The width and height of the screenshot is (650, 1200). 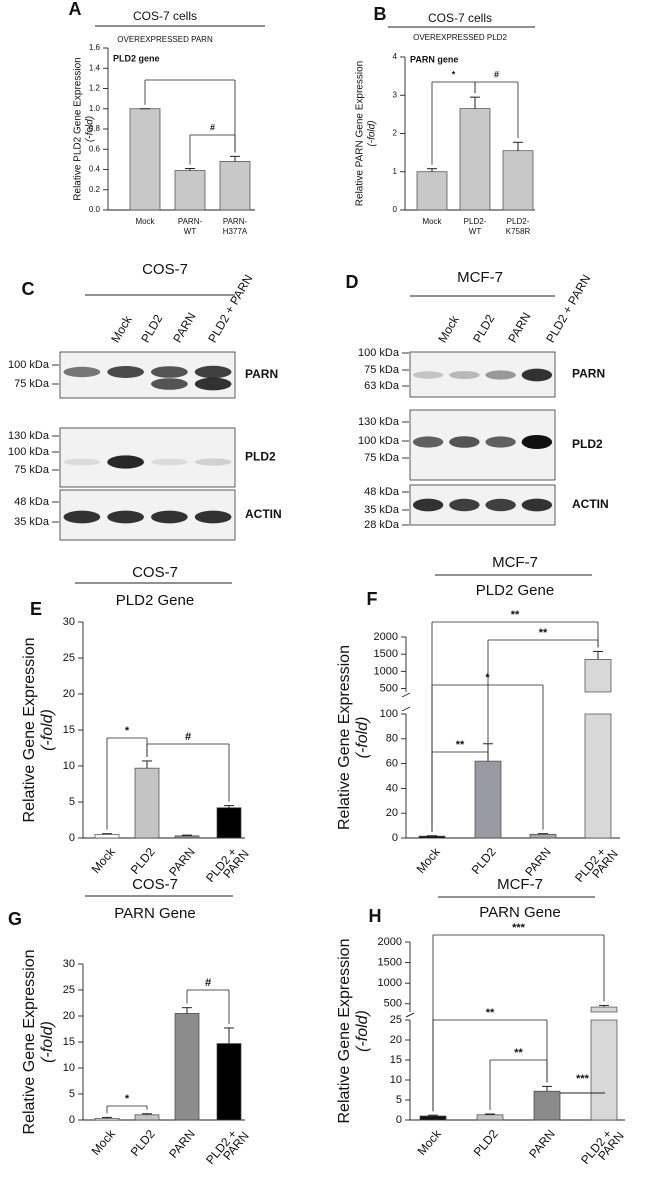 What do you see at coordinates (352, 282) in the screenshot?
I see `panel-label: D` at bounding box center [352, 282].